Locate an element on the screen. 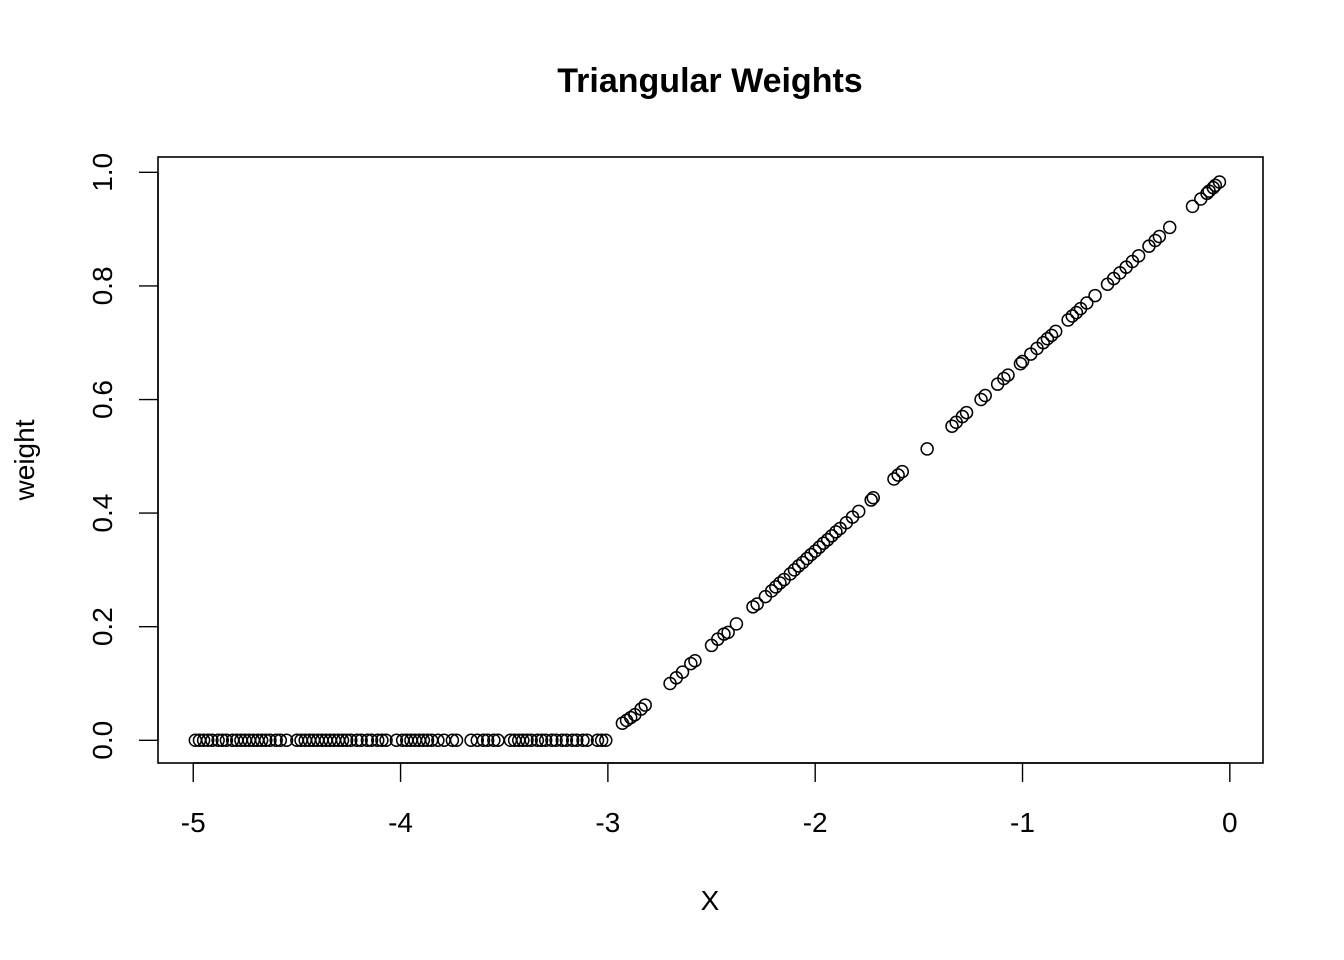 The height and width of the screenshot is (960, 1344). y-axis: 0.0 0.2 0.4 0.6 0.8 1.0 is located at coordinates (123, 456).